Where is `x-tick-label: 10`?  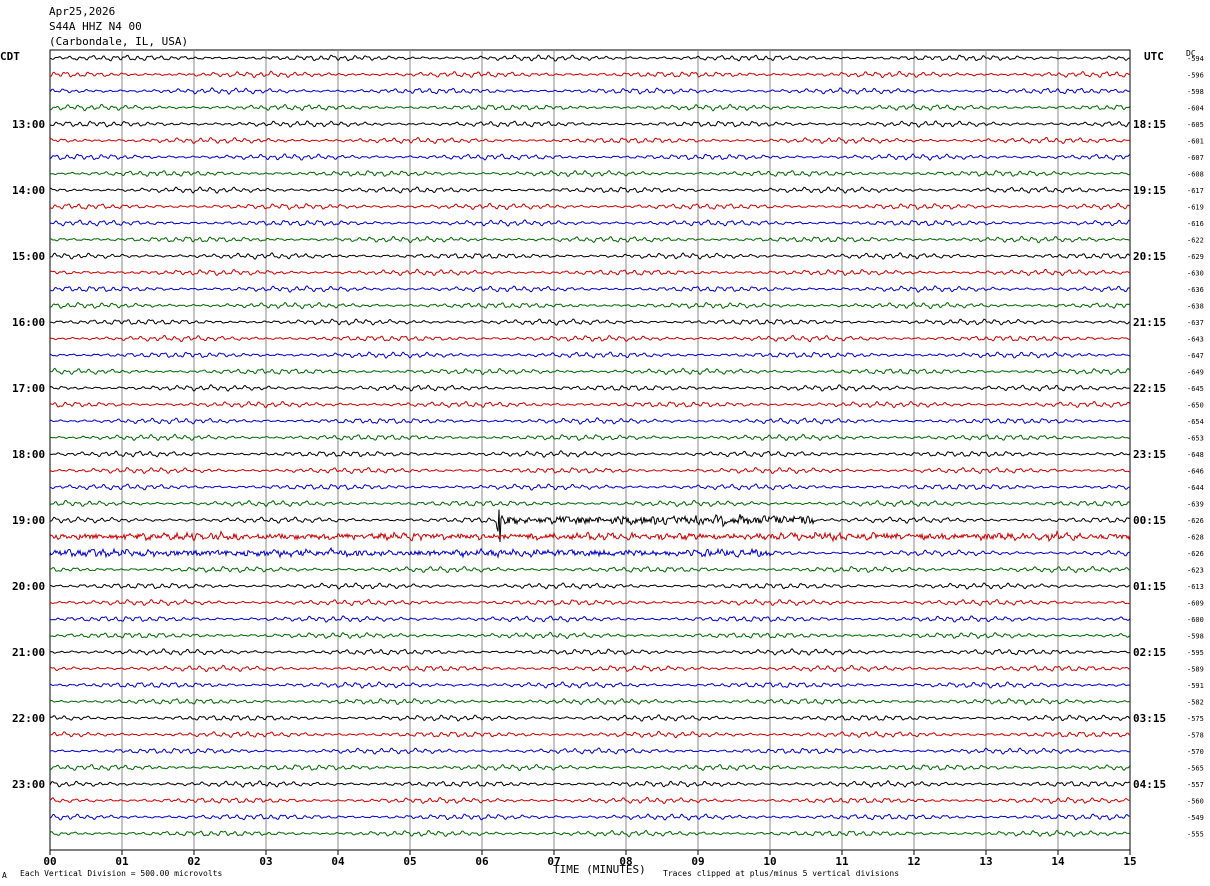
x-tick-label: 10 is located at coordinates (769, 861).